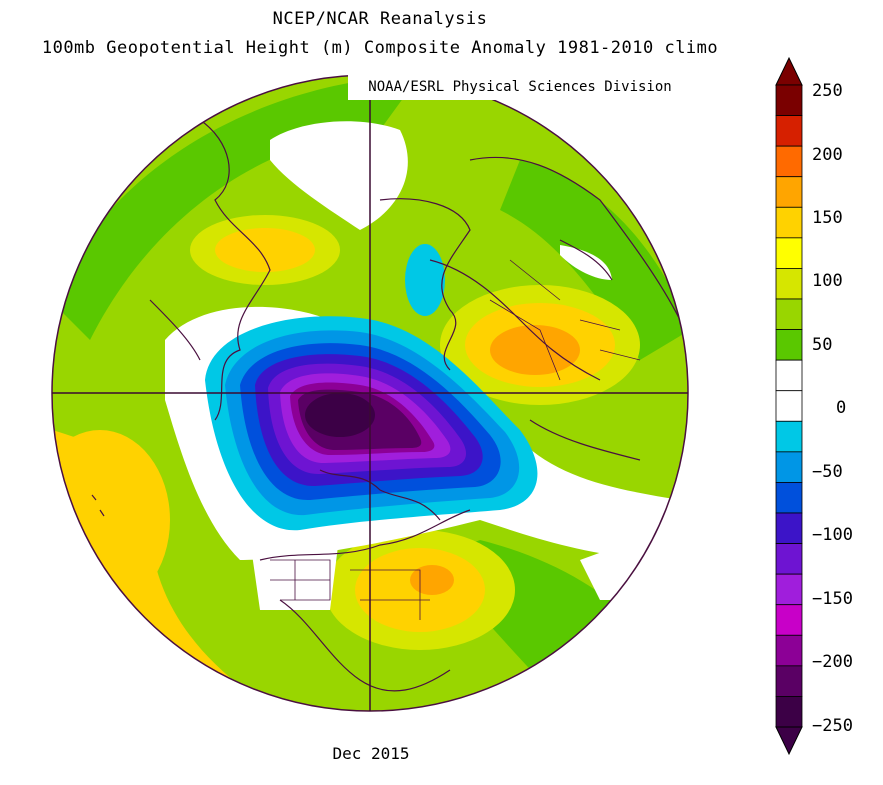 This screenshot has width=883, height=785. Describe the element at coordinates (827, 155) in the screenshot. I see `colorbar-label: 200` at that location.